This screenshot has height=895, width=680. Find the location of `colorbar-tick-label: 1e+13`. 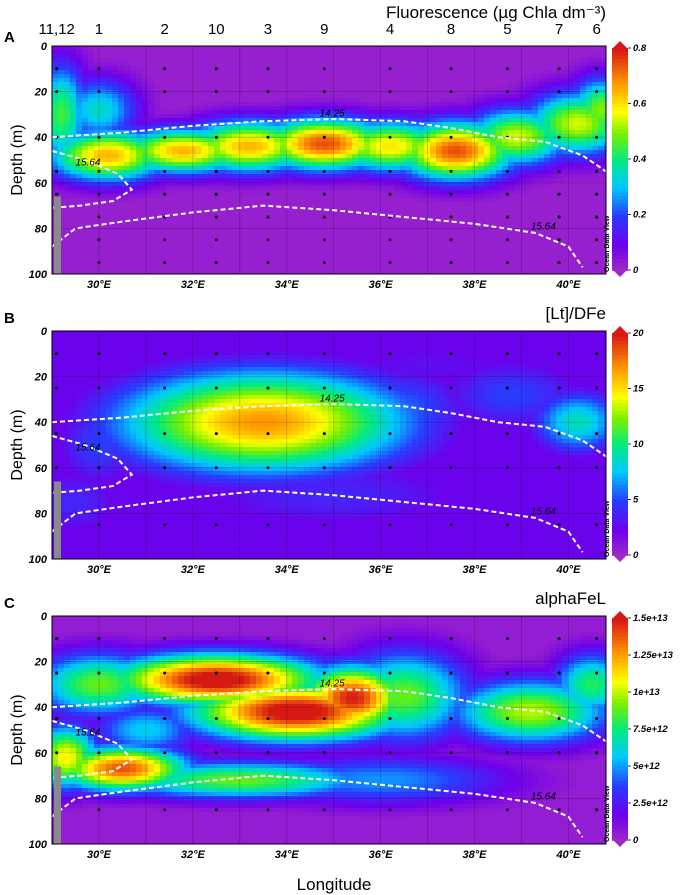

colorbar-tick-label: 1e+13 is located at coordinates (646, 692).